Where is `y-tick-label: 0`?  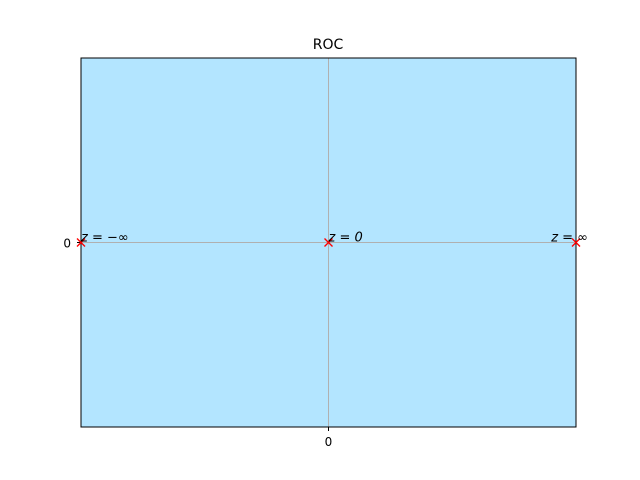
y-tick-label: 0 is located at coordinates (67, 244).